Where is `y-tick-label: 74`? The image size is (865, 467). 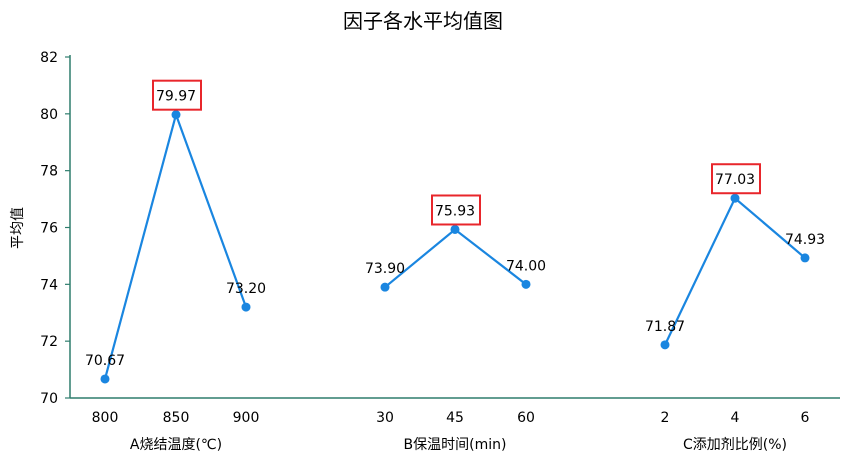 y-tick-label: 74 is located at coordinates (49, 285).